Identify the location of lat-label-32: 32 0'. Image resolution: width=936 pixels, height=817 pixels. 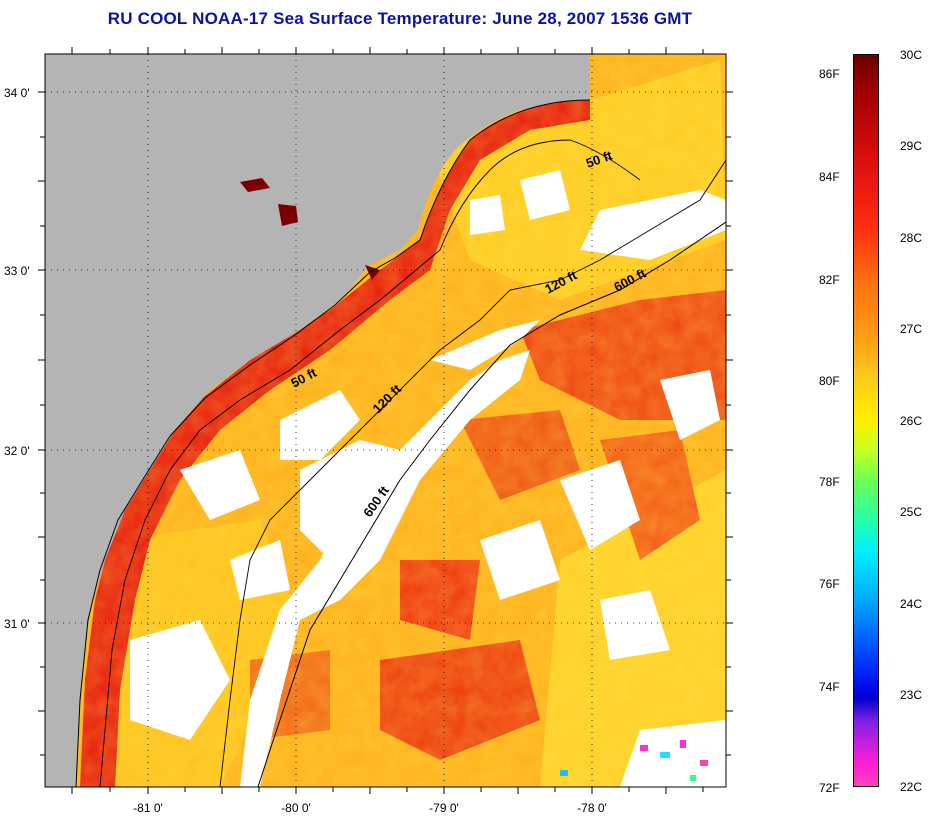
(17, 451).